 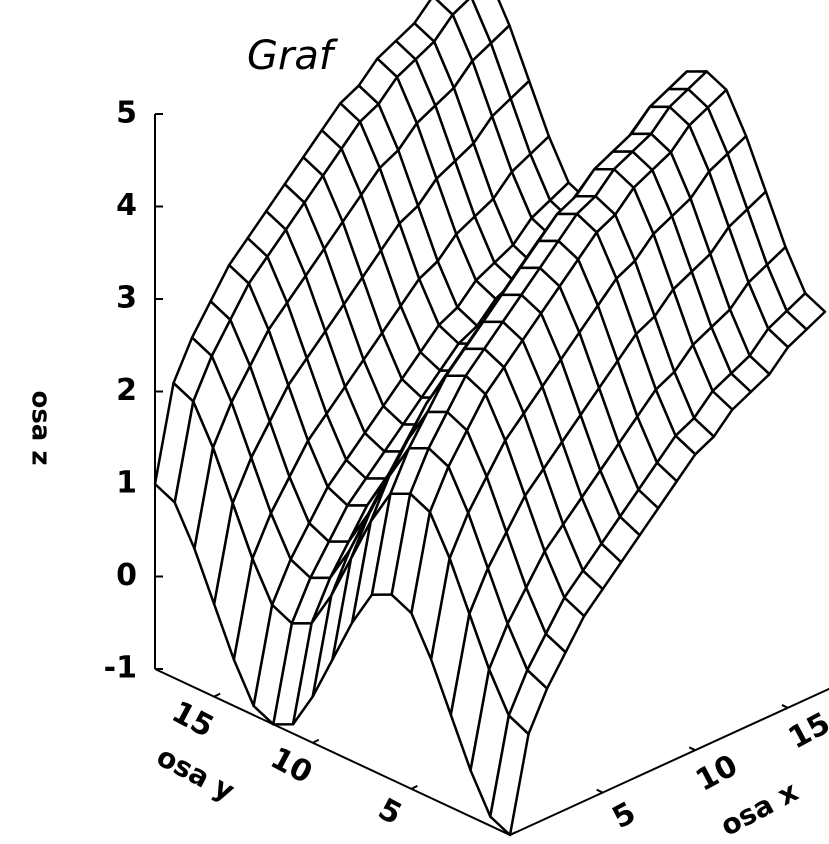 I want to click on x-tick-label: 10, so click(x=716, y=773).